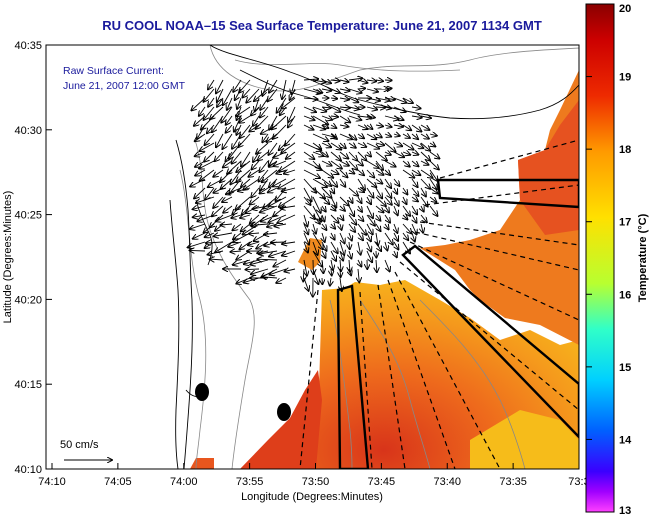  What do you see at coordinates (33, 258) in the screenshot?
I see `y-axis-ticks: 40:35 40:30 40:25 40:20 40:15 40:10` at bounding box center [33, 258].